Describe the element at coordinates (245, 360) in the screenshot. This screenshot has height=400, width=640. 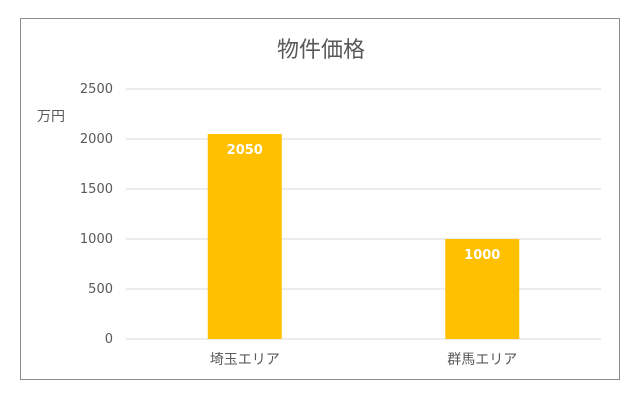
I see `x-category-label: 埼玉エリア` at that location.